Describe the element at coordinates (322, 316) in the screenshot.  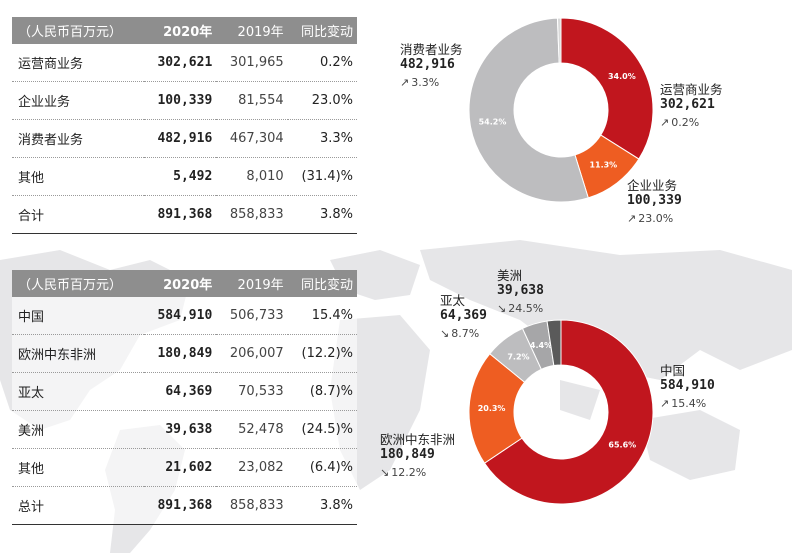
I see `change-cell: 15.4%` at that location.